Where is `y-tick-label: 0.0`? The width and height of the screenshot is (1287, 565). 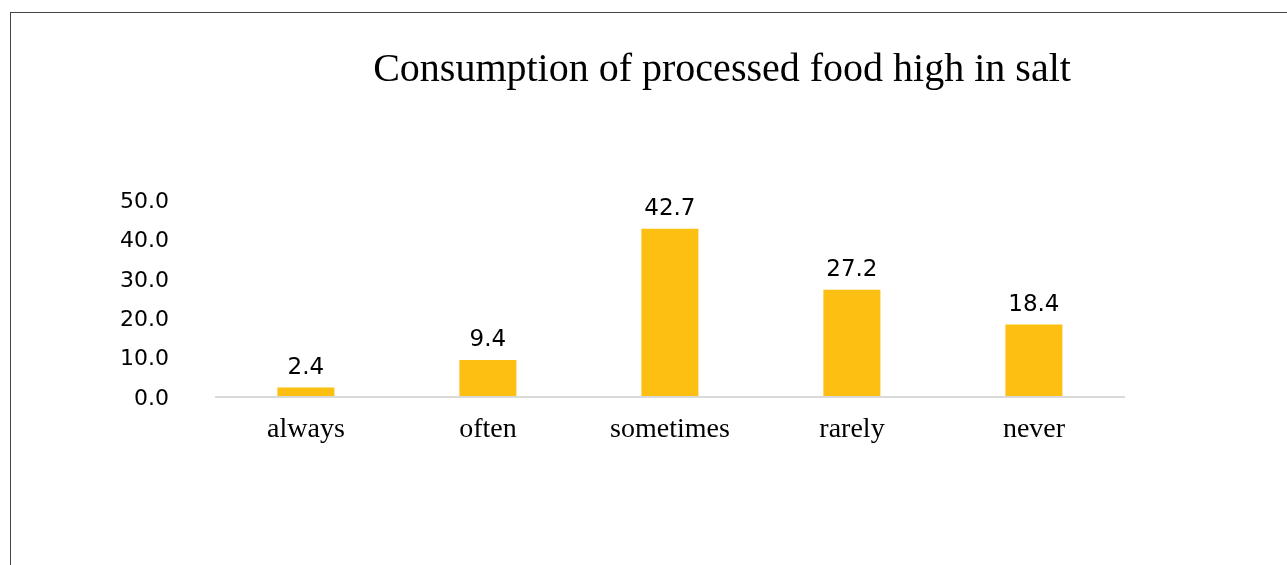
y-tick-label: 0.0 is located at coordinates (151, 397).